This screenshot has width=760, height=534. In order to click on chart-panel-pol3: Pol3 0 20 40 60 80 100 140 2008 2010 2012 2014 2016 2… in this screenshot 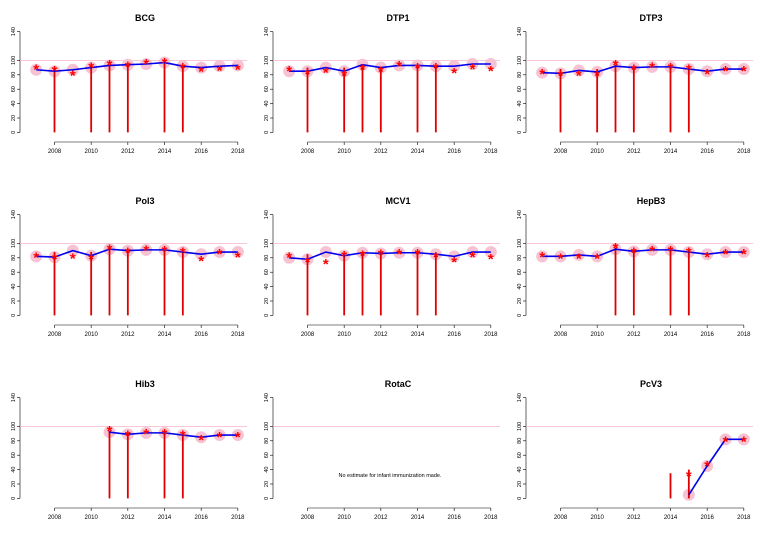, I will do `click(126, 264)`.